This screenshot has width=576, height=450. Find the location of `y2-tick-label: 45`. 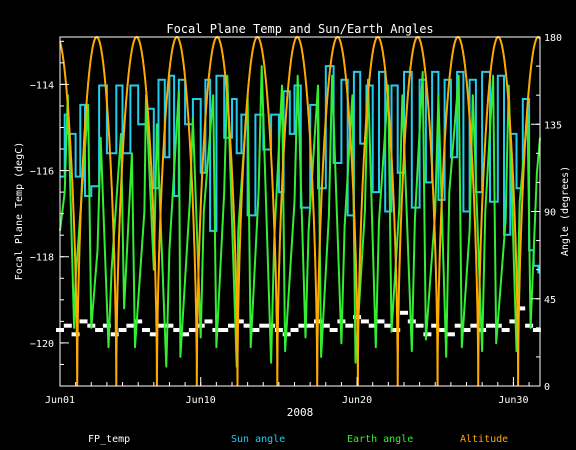

y2-tick-label: 45 is located at coordinates (550, 300).